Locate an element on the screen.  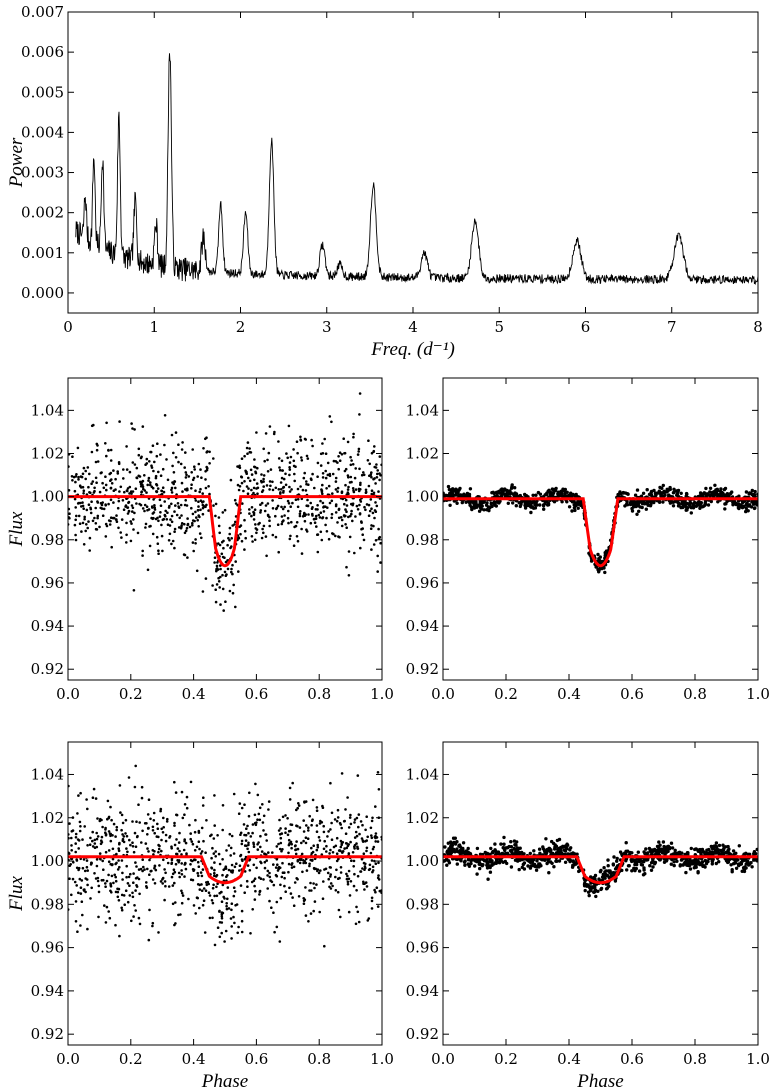
y-tick-label: 0.98 is located at coordinates (47, 904).